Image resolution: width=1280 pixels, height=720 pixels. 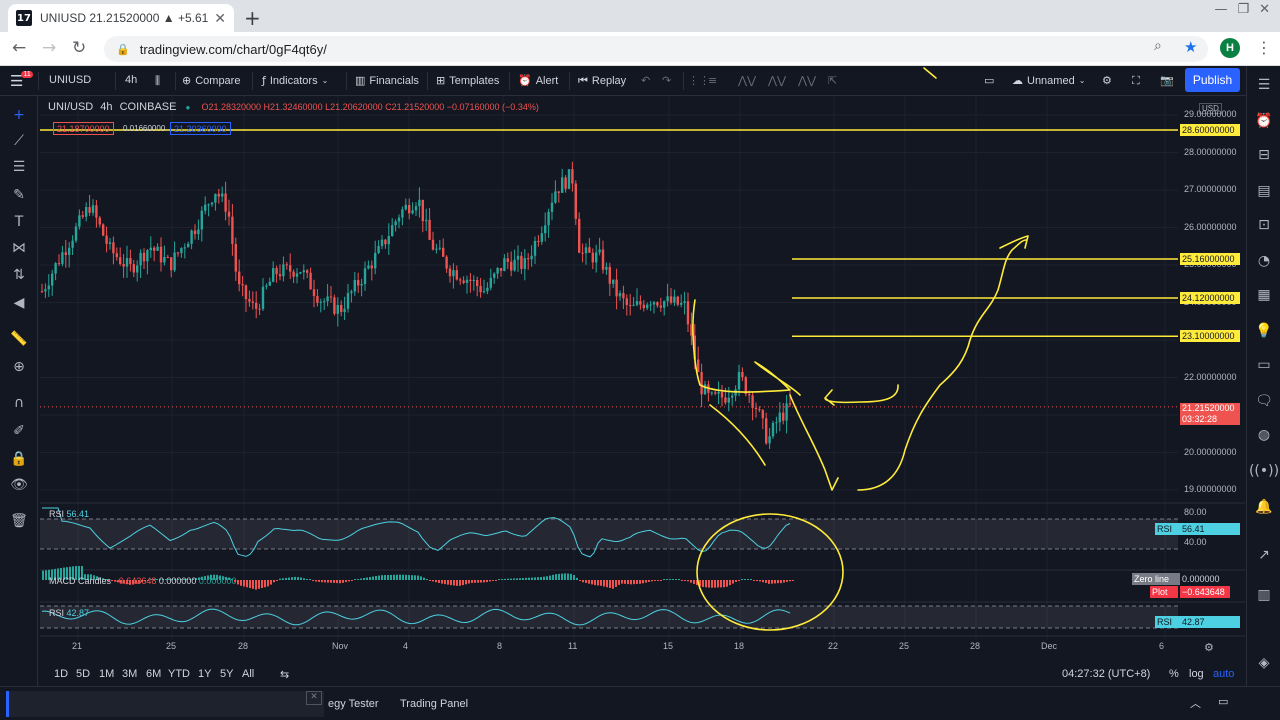 I want to click on buy-button: 21.20360000, so click(x=200, y=128).